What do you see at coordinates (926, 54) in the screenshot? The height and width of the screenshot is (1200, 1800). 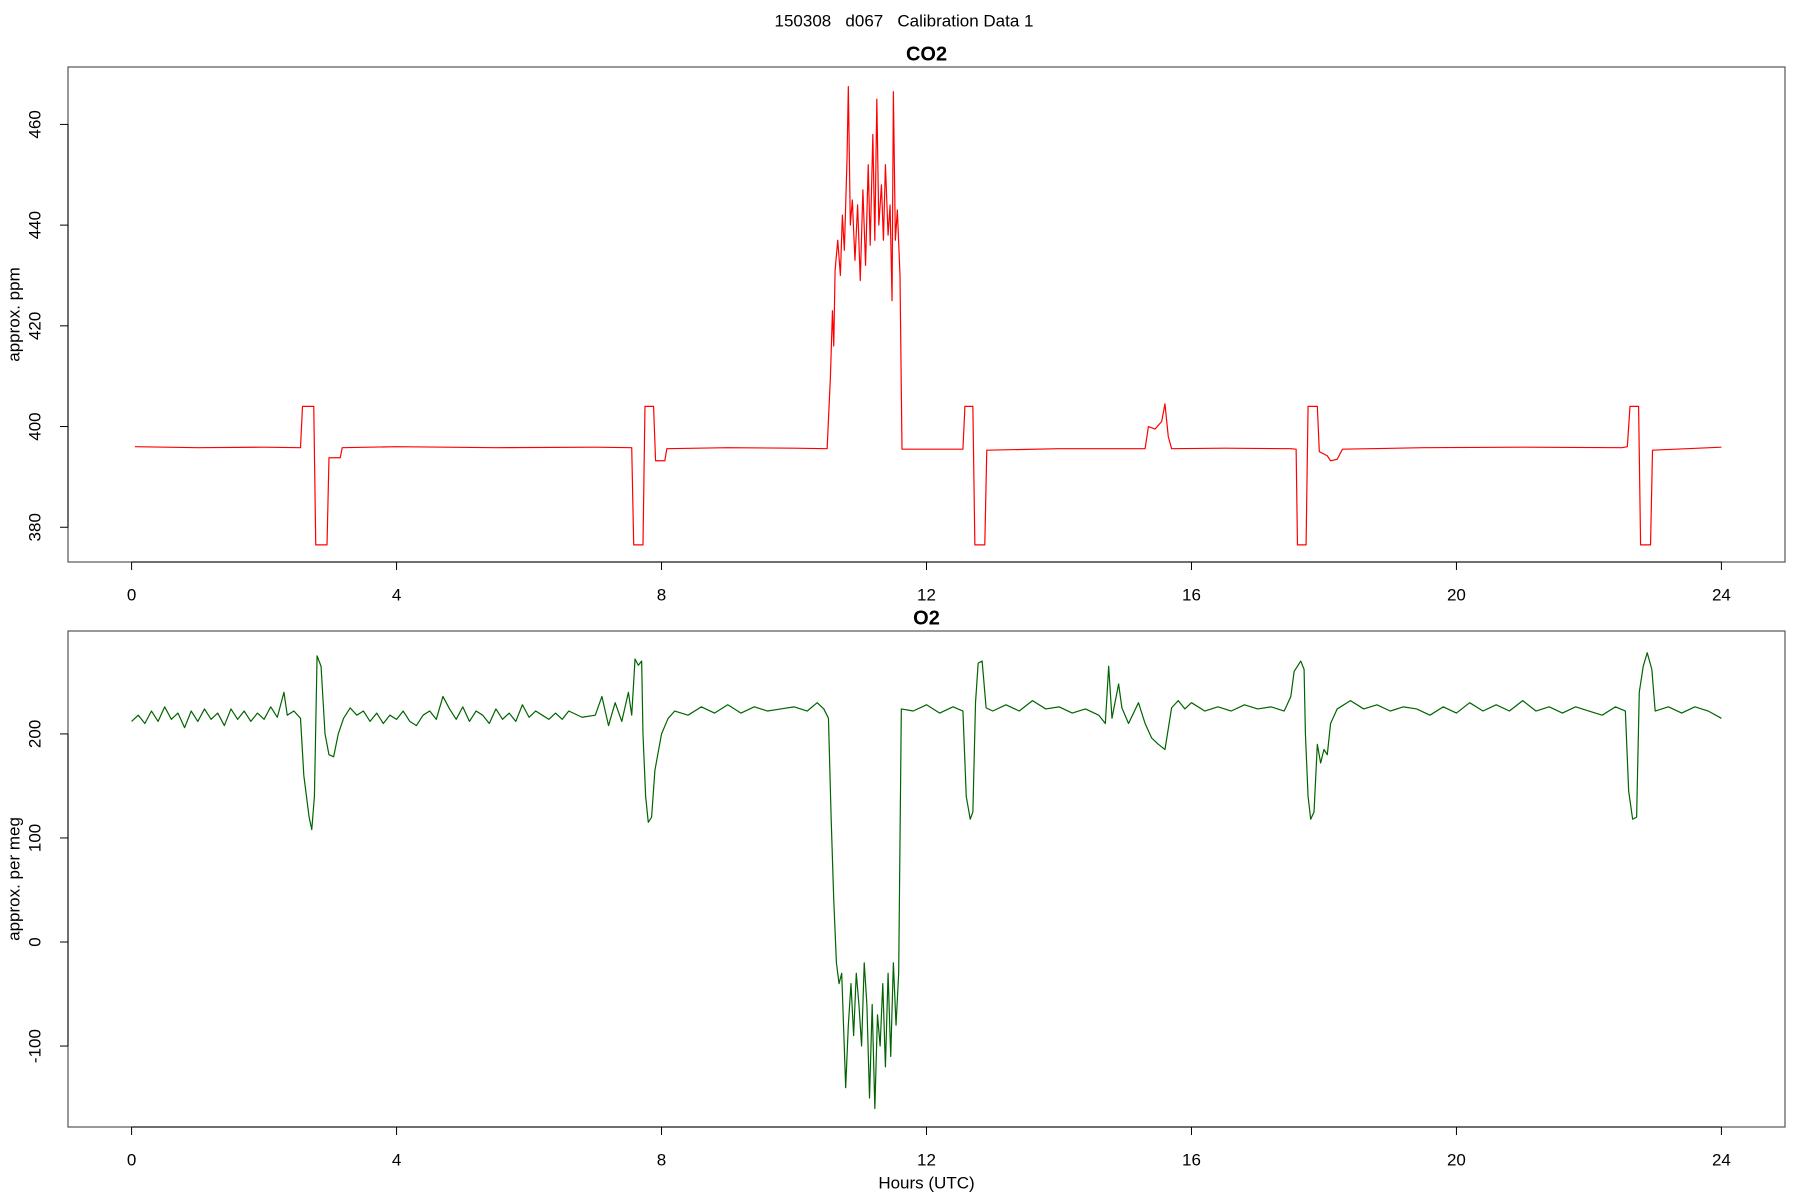 I see `panel-title: CO2` at bounding box center [926, 54].